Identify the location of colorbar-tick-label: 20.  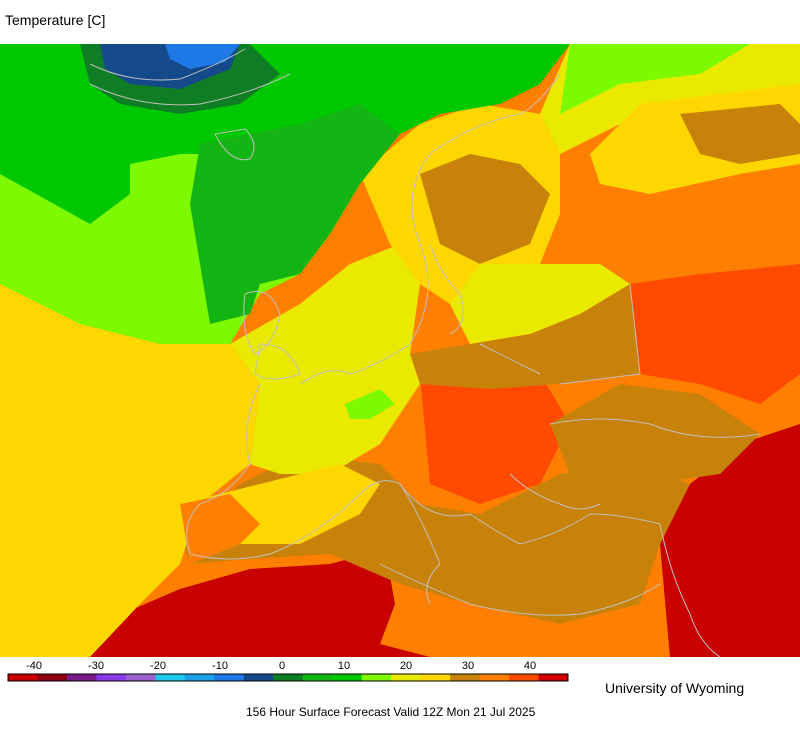
(406, 666).